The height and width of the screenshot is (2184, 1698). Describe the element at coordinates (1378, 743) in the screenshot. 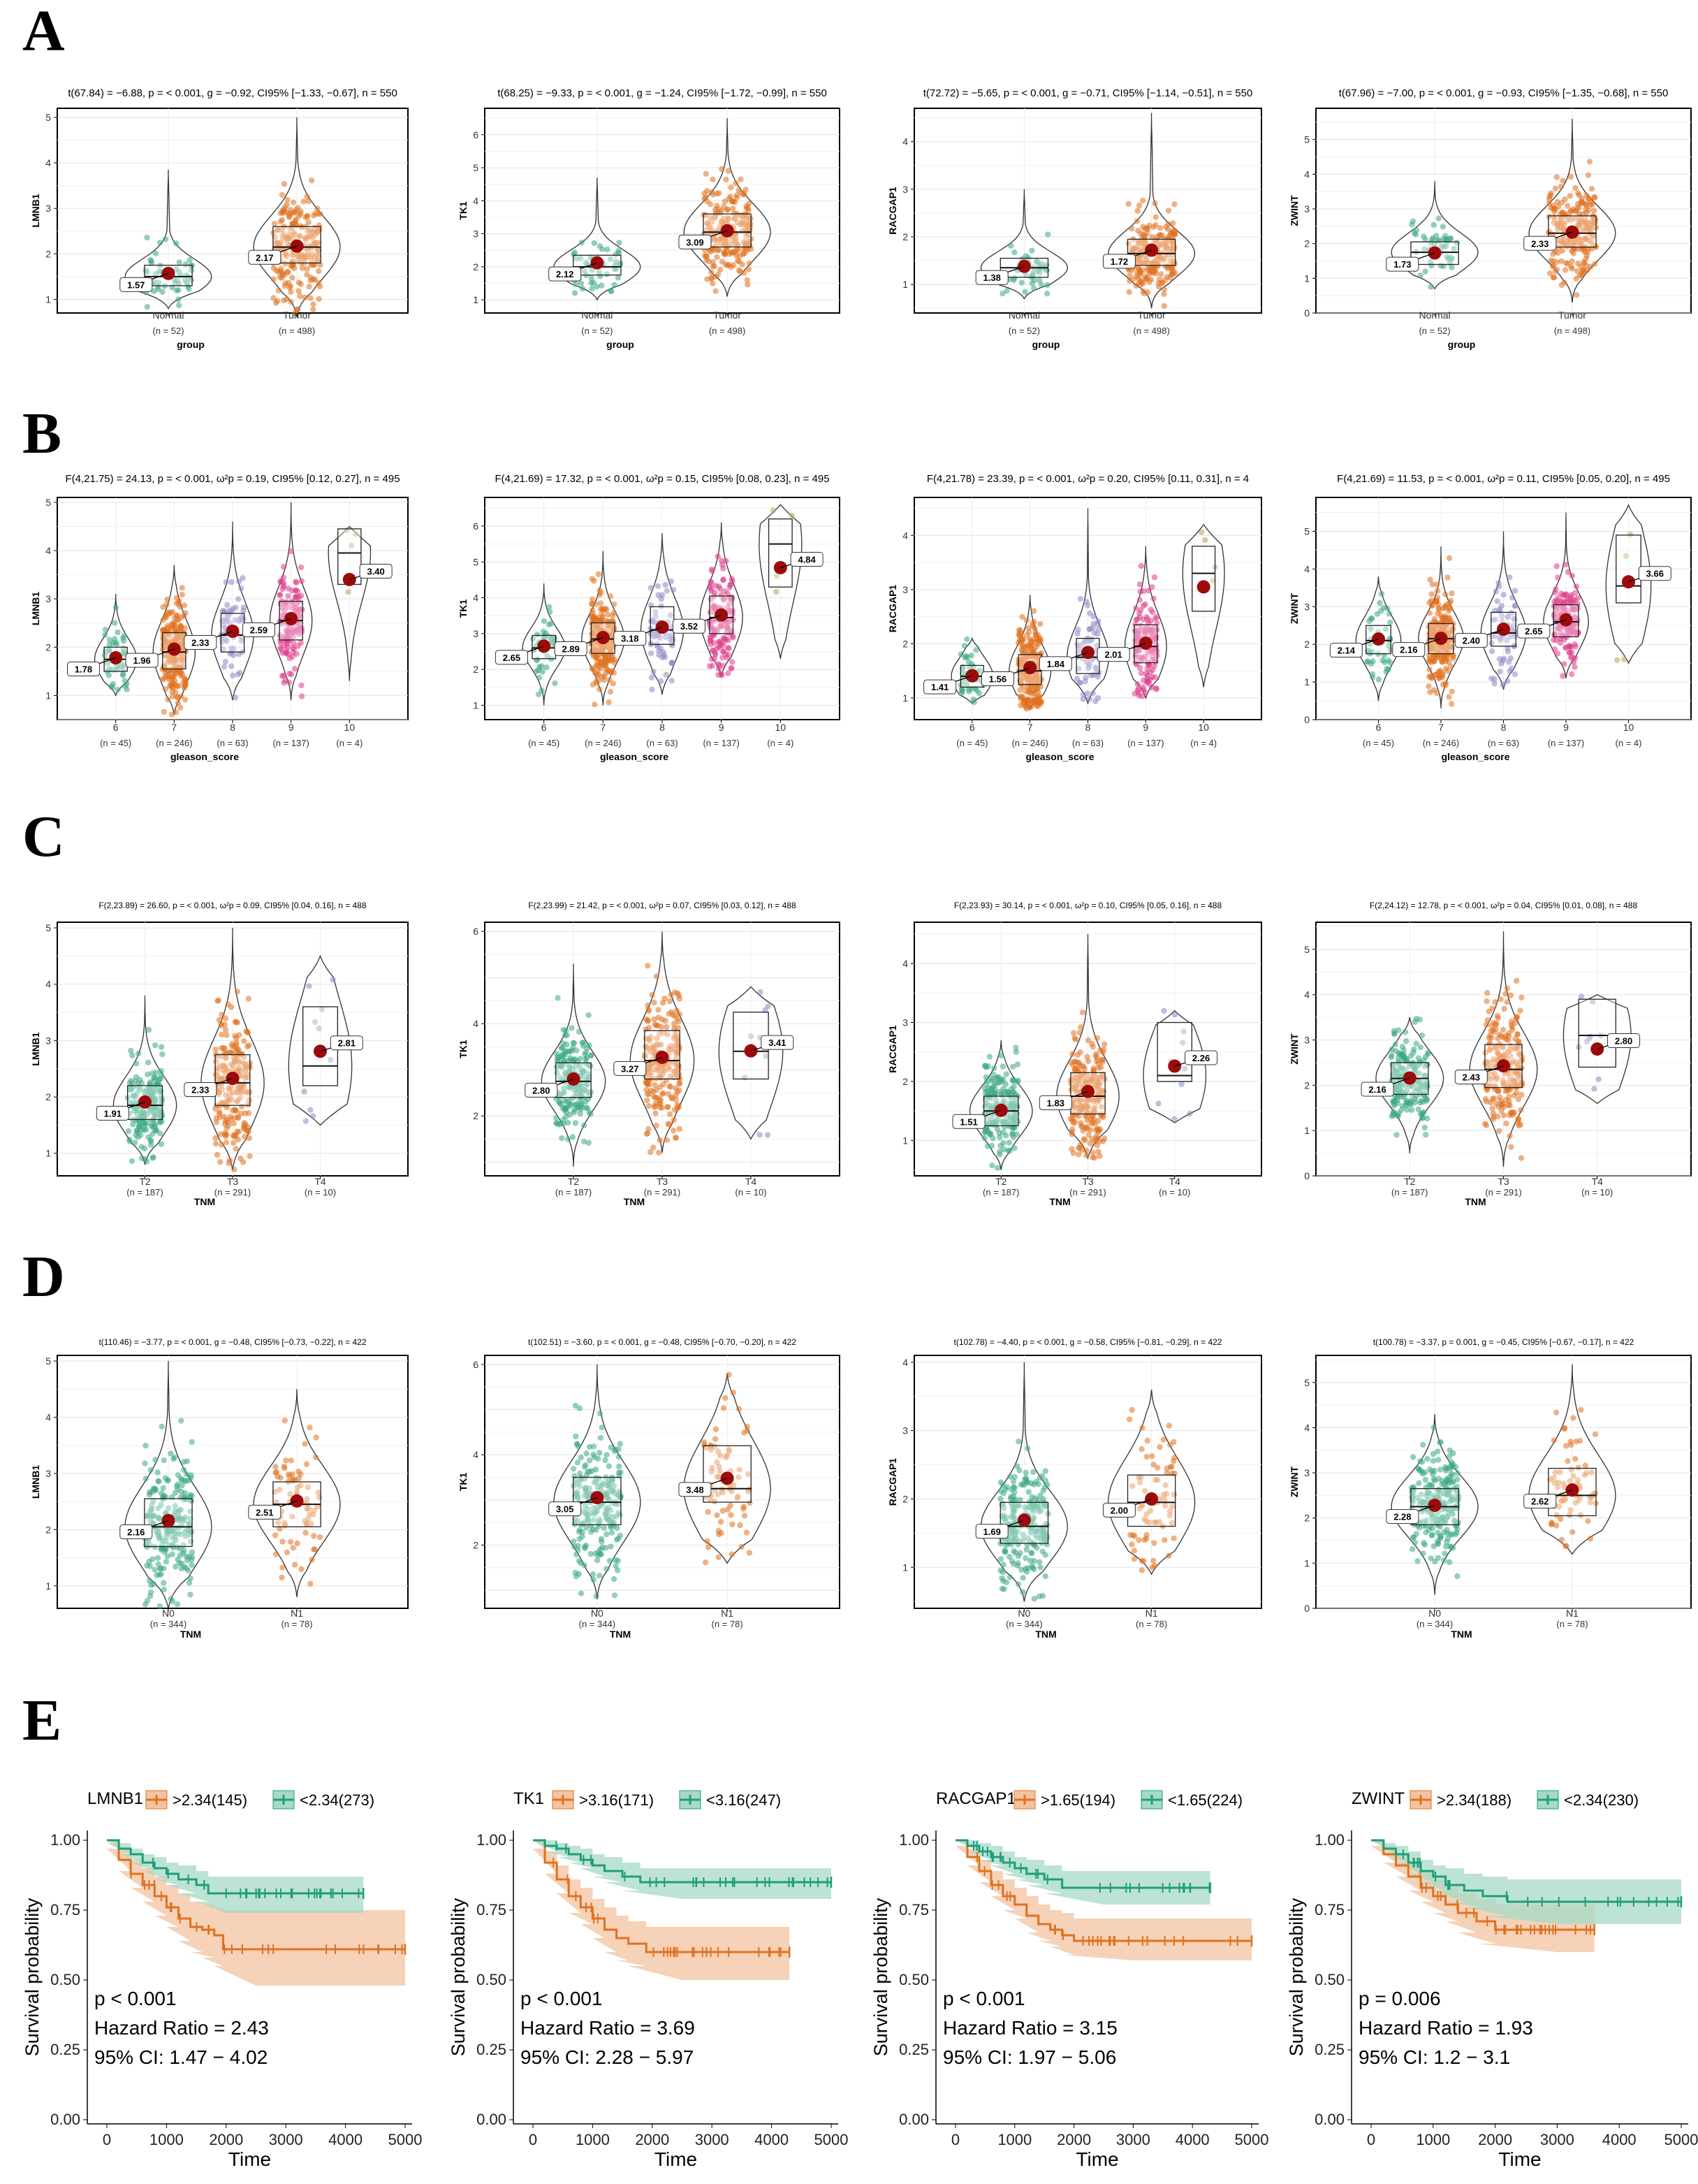

I see `group-n-label: (n = 45)` at that location.